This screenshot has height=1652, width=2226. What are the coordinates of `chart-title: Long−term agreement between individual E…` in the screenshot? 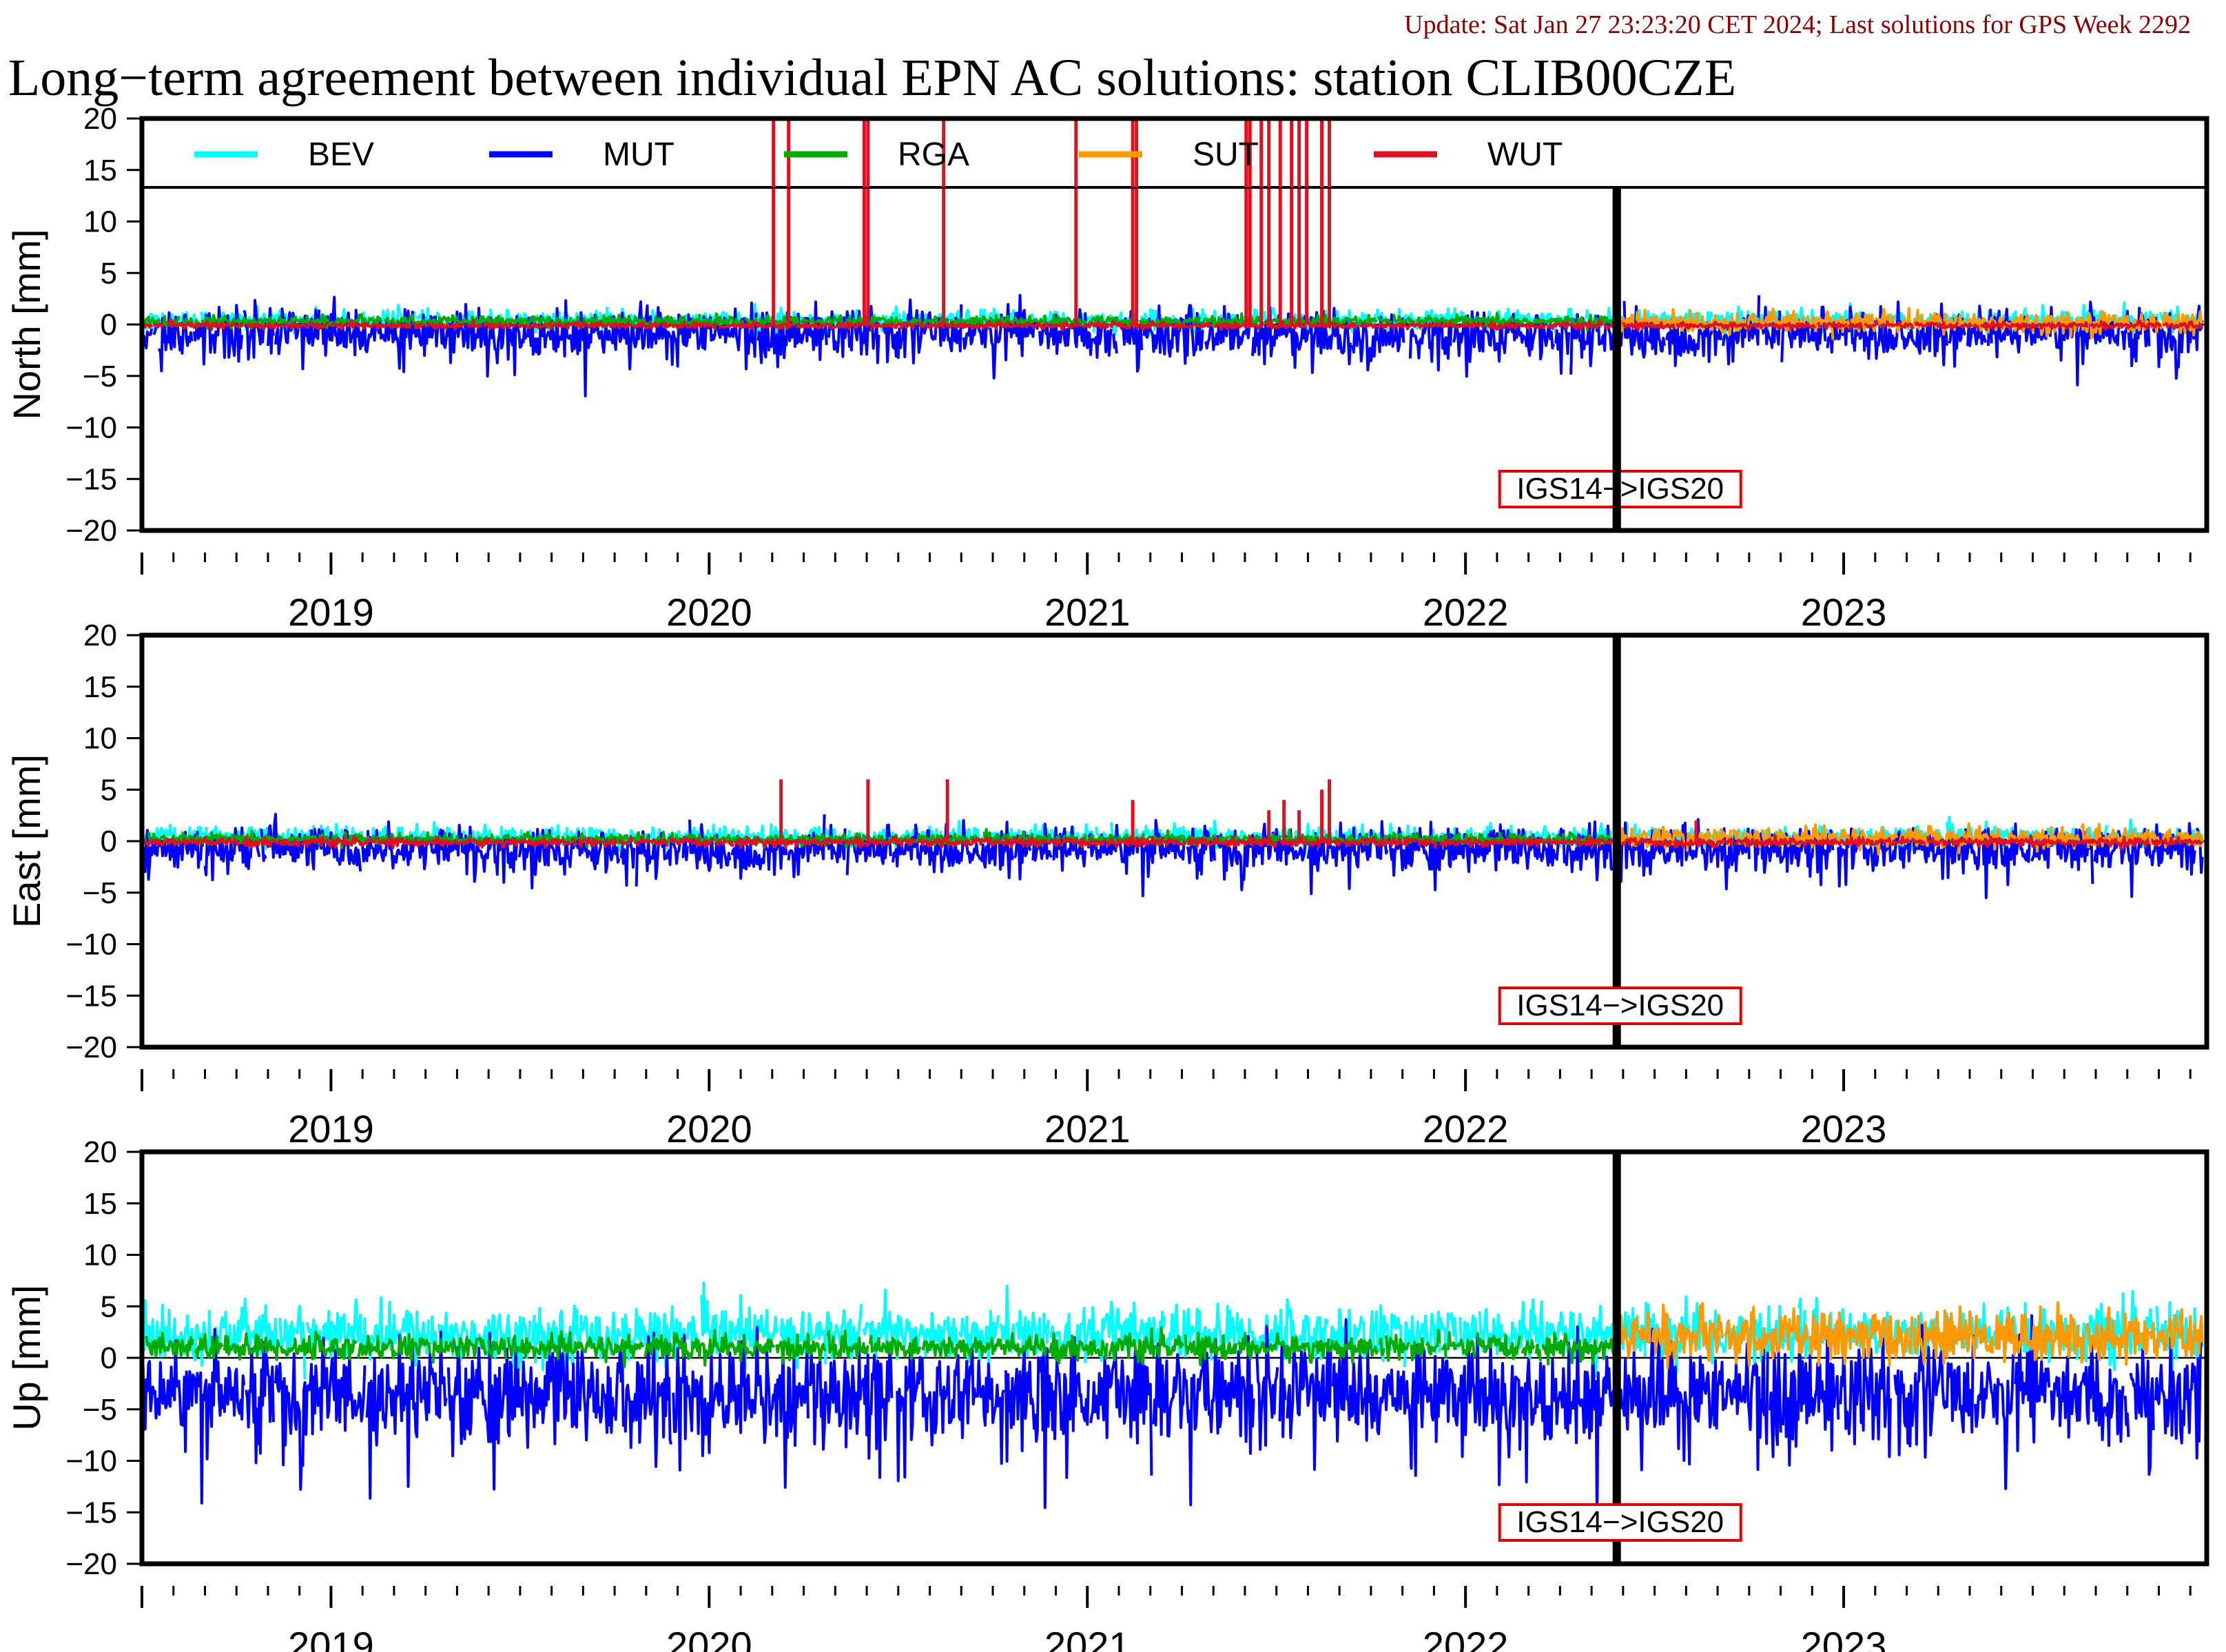 It's located at (872, 78).